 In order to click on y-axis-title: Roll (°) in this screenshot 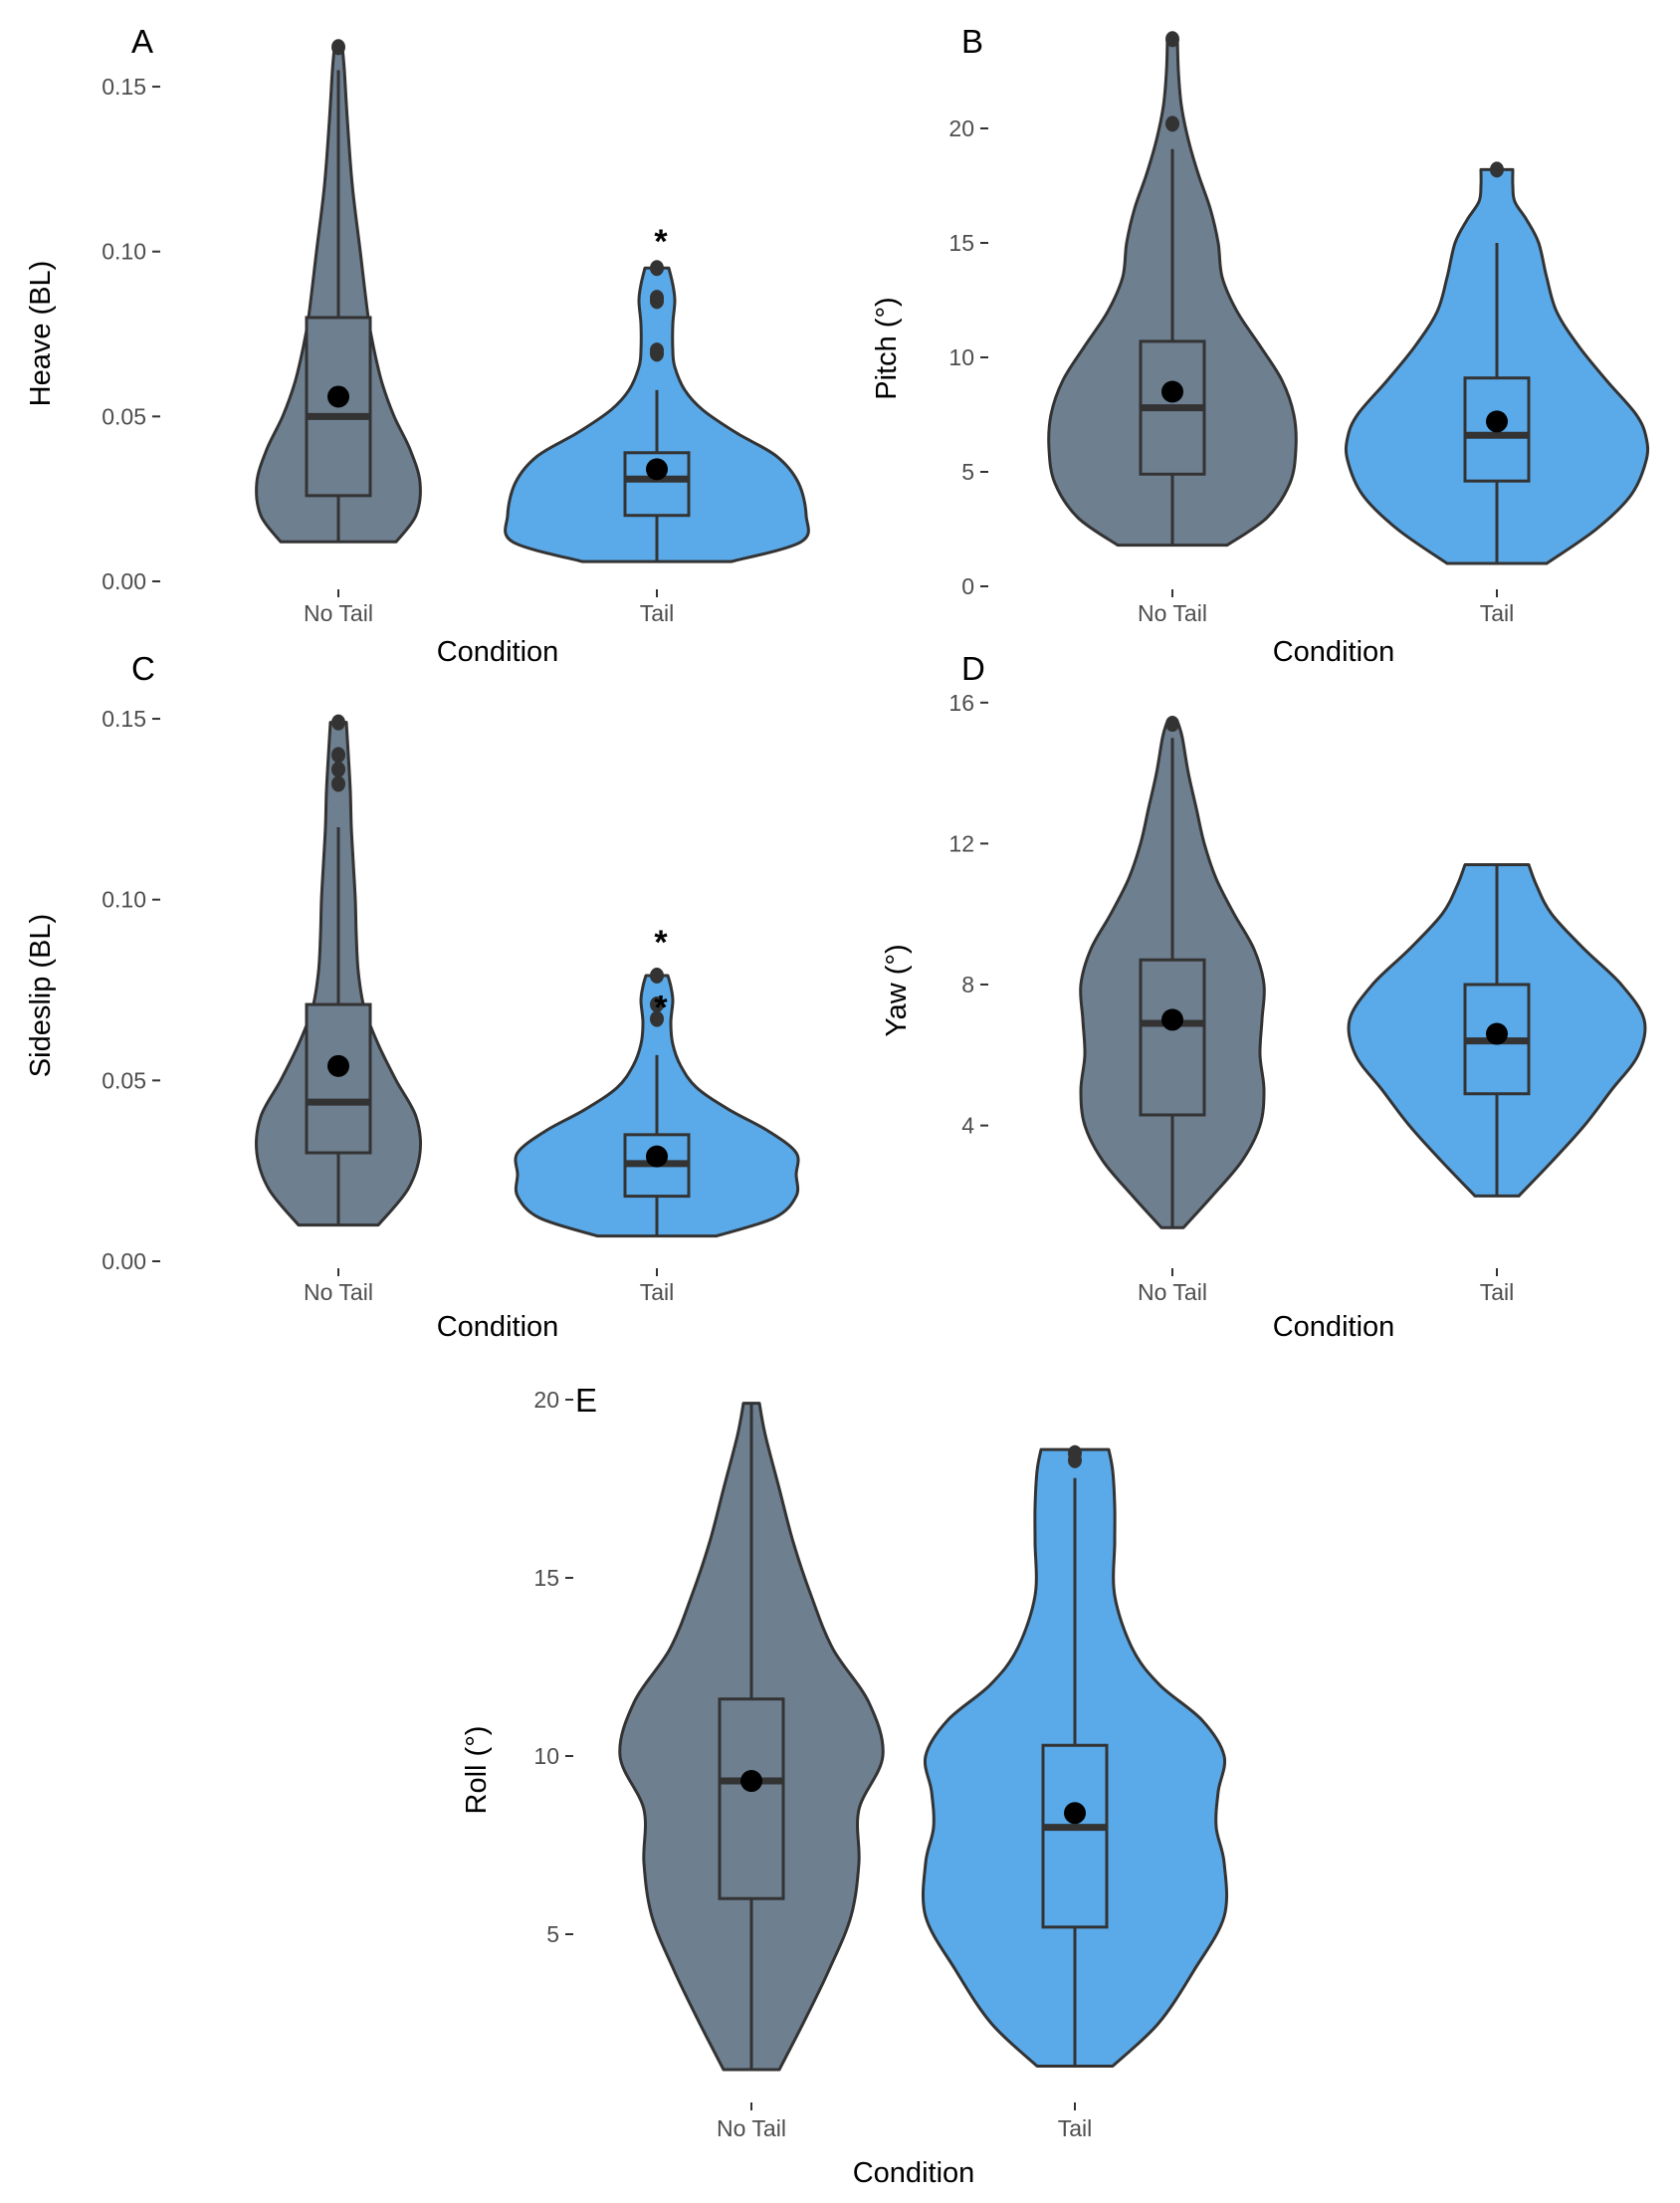, I will do `click(477, 1770)`.